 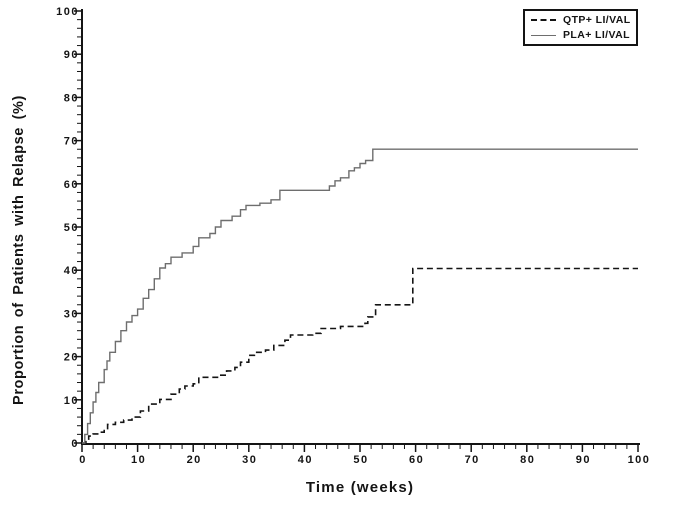 I want to click on x-tick-label: 0, so click(x=83, y=460).